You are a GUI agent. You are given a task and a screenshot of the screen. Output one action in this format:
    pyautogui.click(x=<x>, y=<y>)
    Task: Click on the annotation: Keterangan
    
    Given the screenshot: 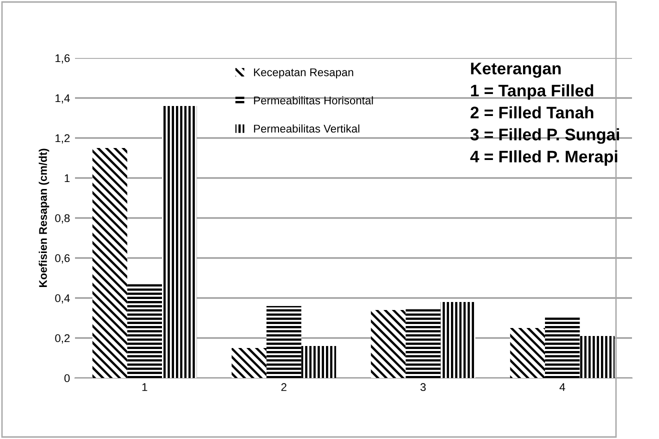 What is the action you would take?
    pyautogui.click(x=516, y=70)
    